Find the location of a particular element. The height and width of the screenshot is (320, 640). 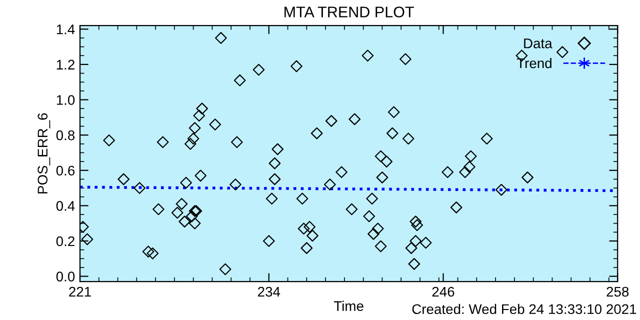

y-tick-label: 0.6 is located at coordinates (65, 171).